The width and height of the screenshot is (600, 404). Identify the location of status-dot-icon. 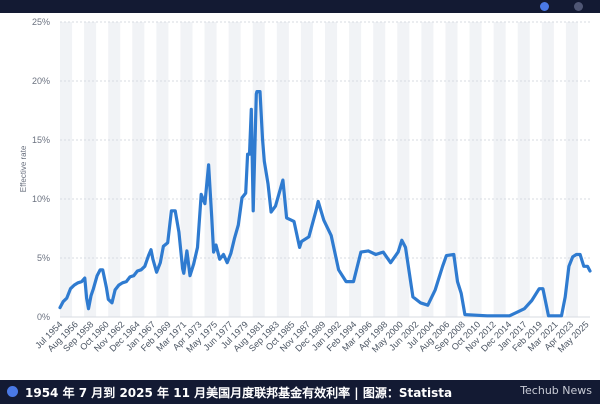
(544, 6).